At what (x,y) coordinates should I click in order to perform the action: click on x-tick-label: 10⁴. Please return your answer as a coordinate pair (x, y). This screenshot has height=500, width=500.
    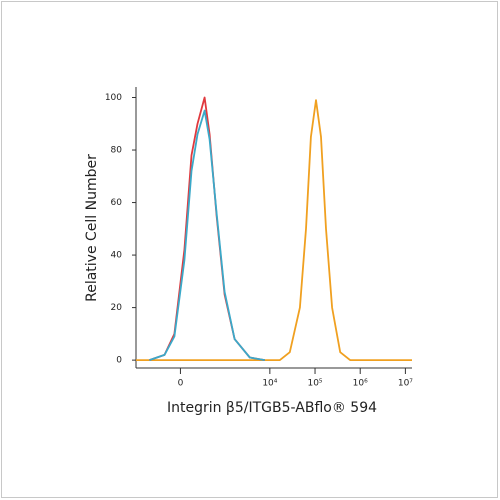
    Looking at the image, I should click on (269, 384).